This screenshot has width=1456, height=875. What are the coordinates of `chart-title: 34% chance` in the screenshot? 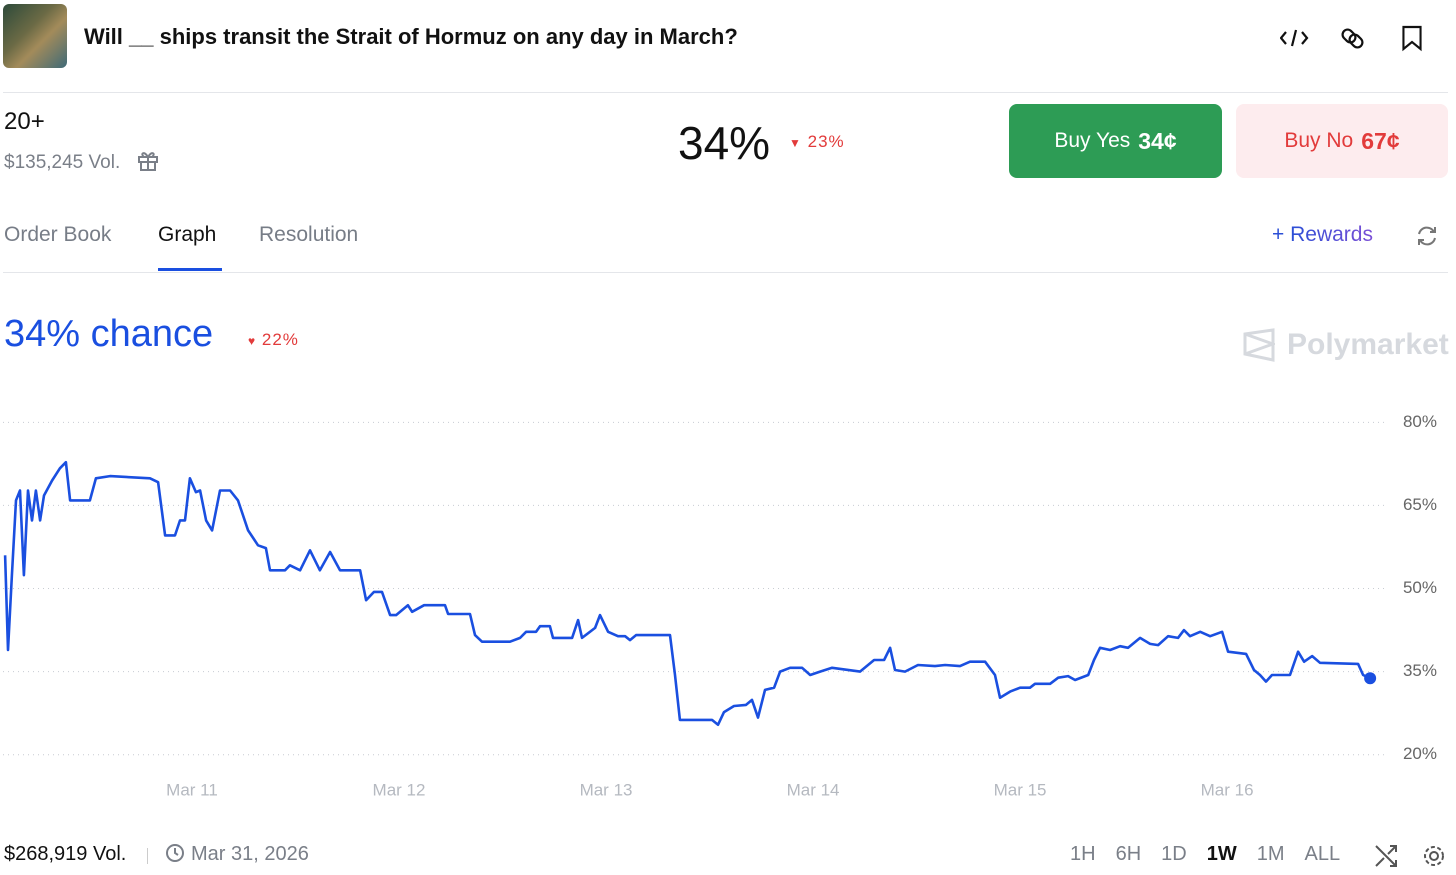 It's located at (109, 334).